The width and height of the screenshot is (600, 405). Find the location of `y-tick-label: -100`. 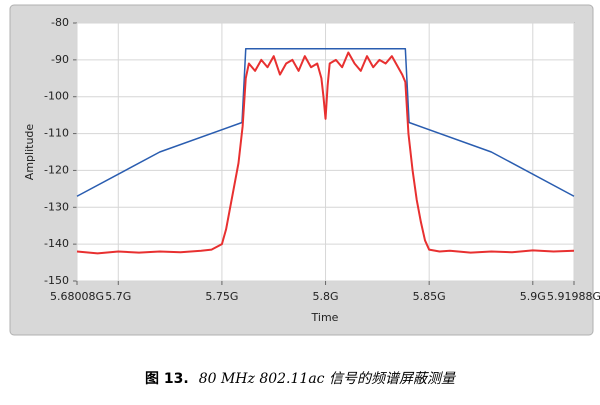

y-tick-label: -100 is located at coordinates (56, 96).